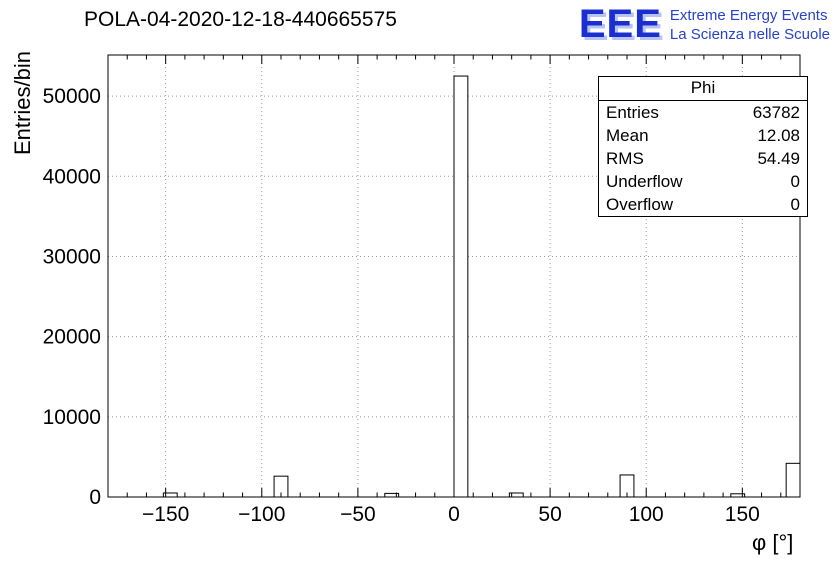 This screenshot has height=572, width=836. What do you see at coordinates (625, 158) in the screenshot?
I see `stats-label: RMS` at bounding box center [625, 158].